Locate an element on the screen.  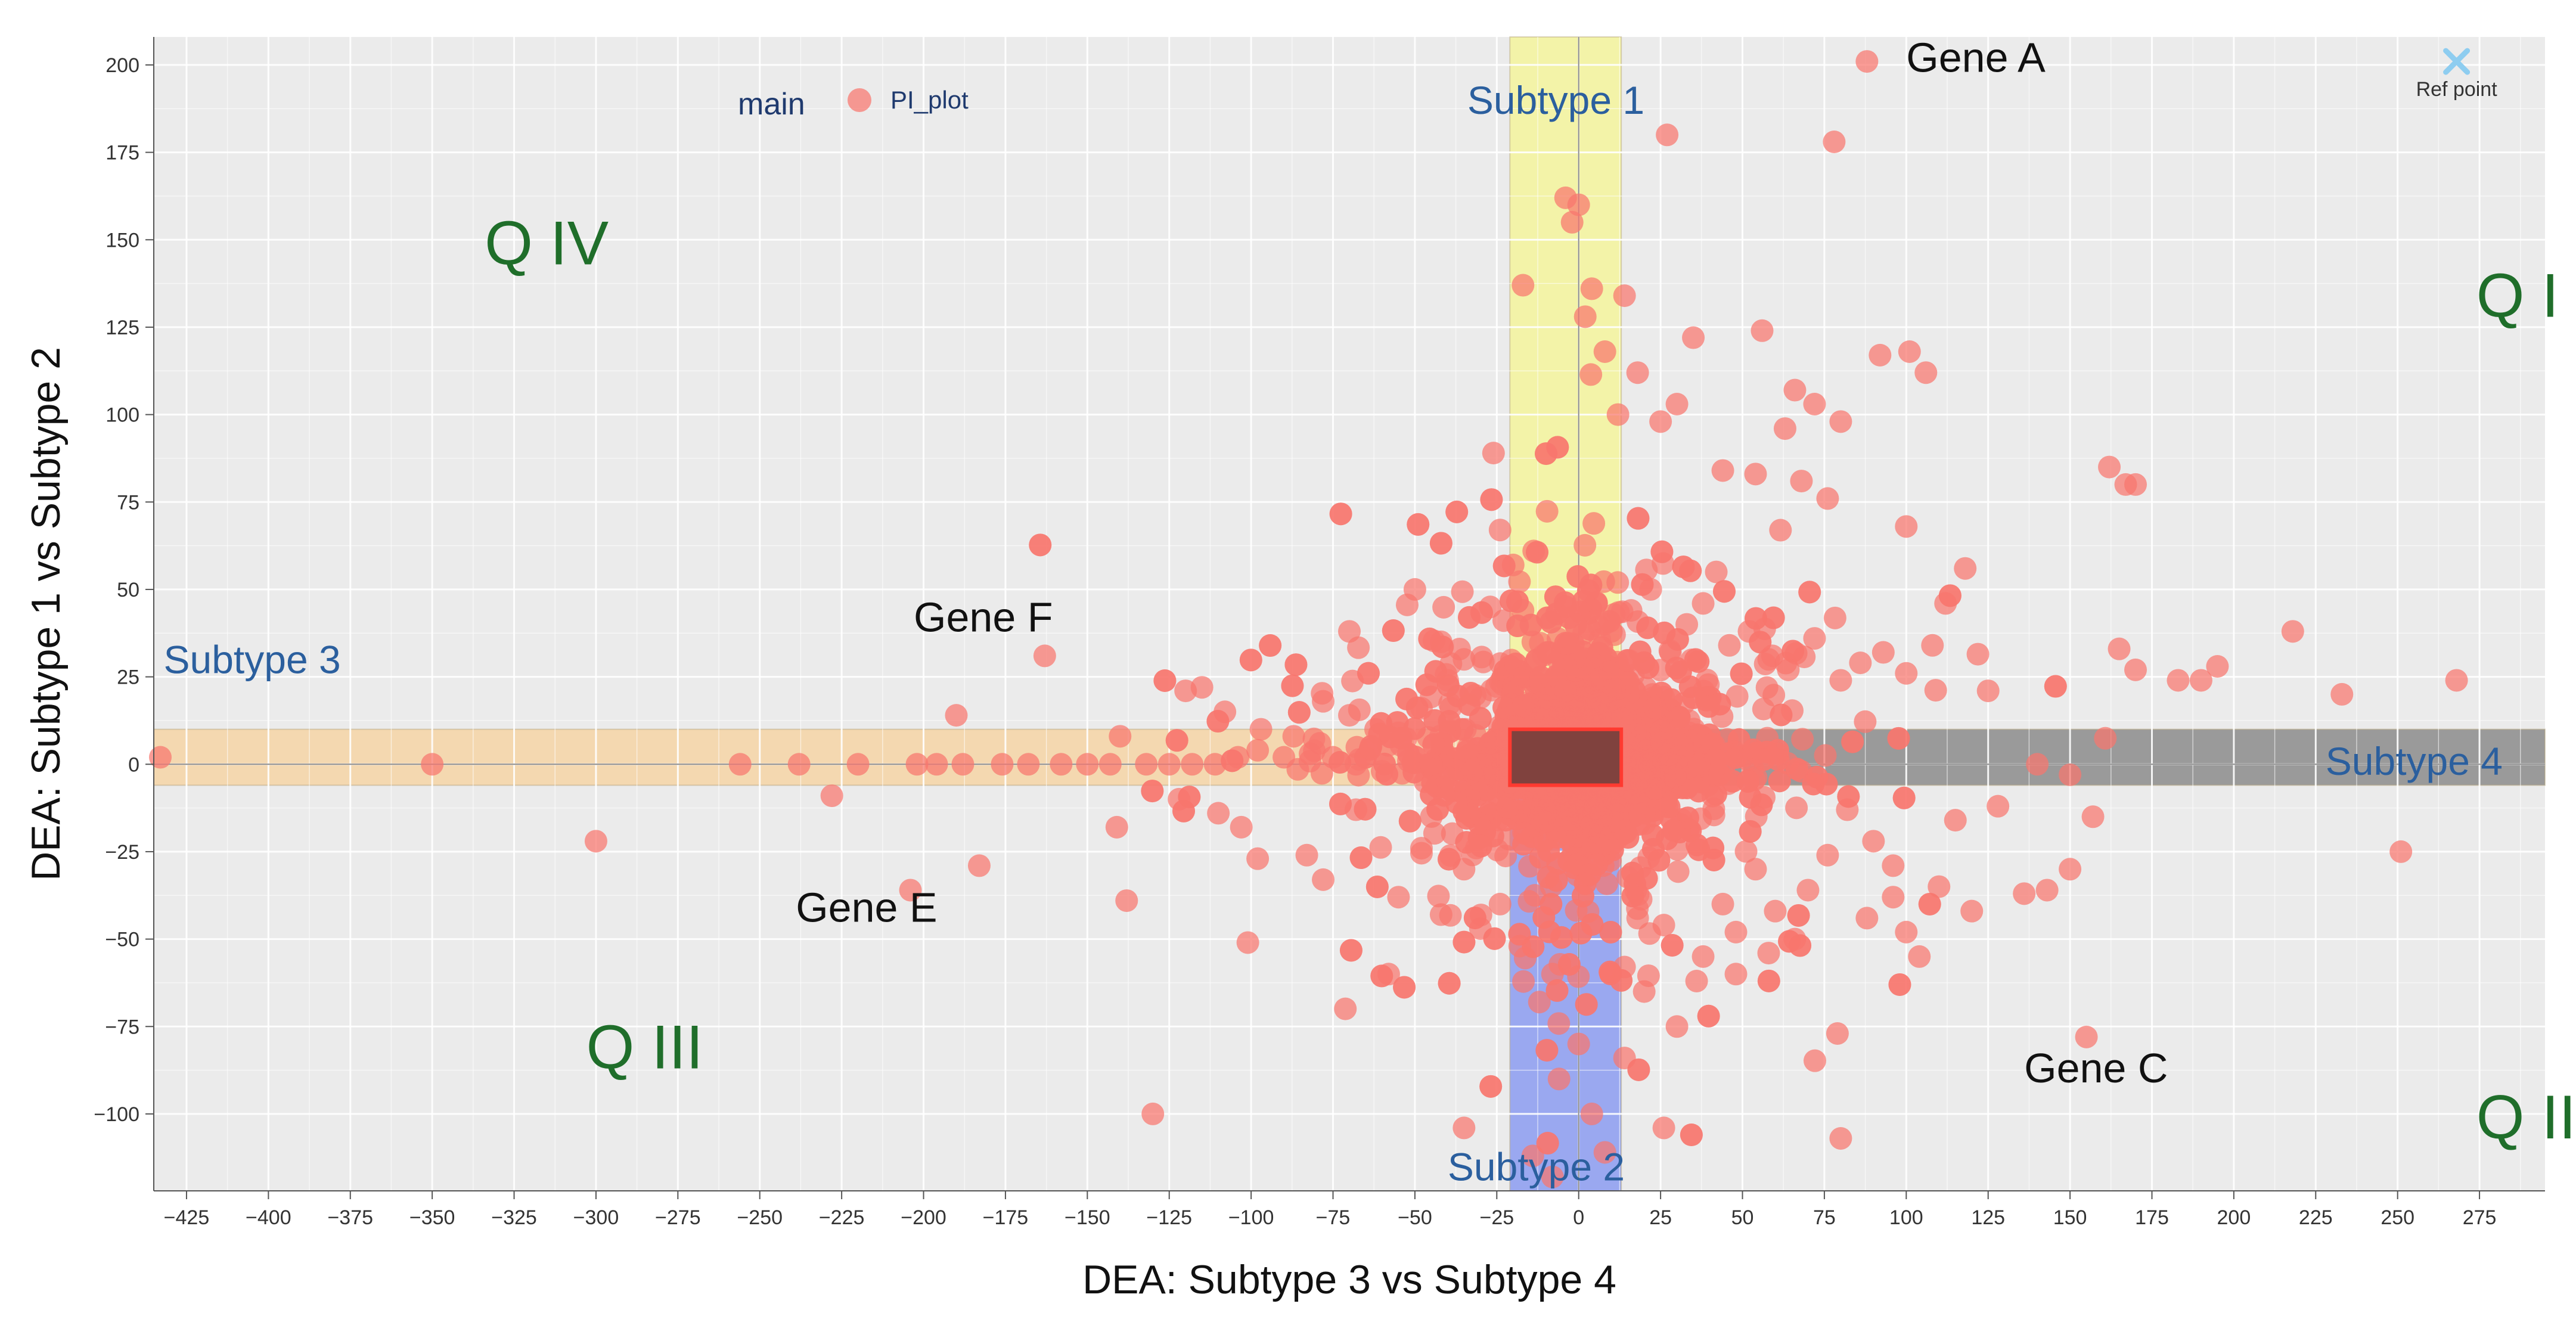
region-center-box is located at coordinates (1566, 757).